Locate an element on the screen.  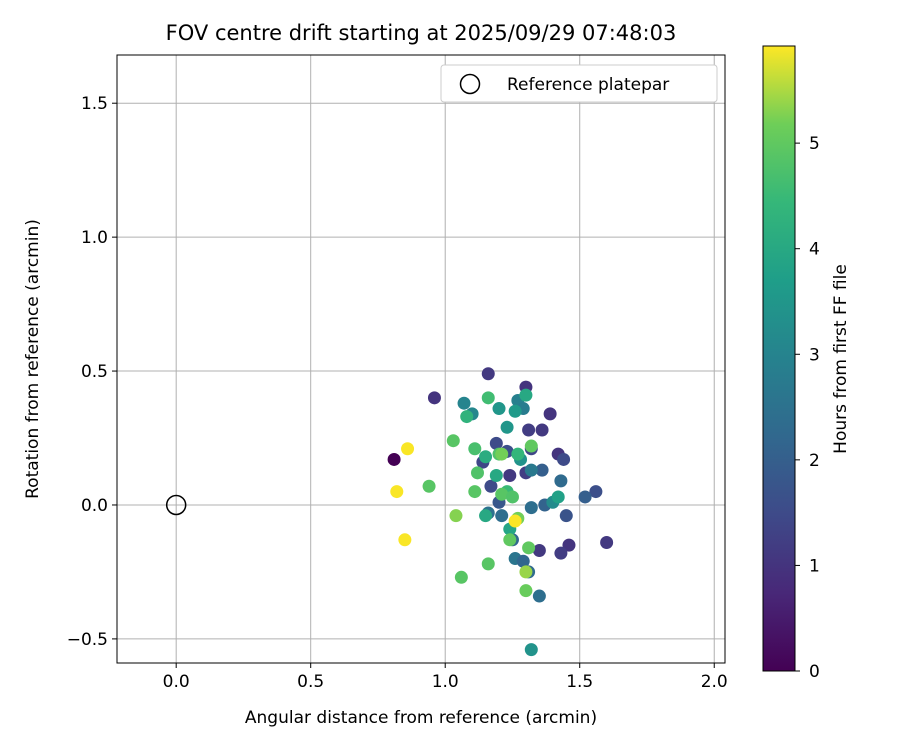
data-points is located at coordinates (500, 512).